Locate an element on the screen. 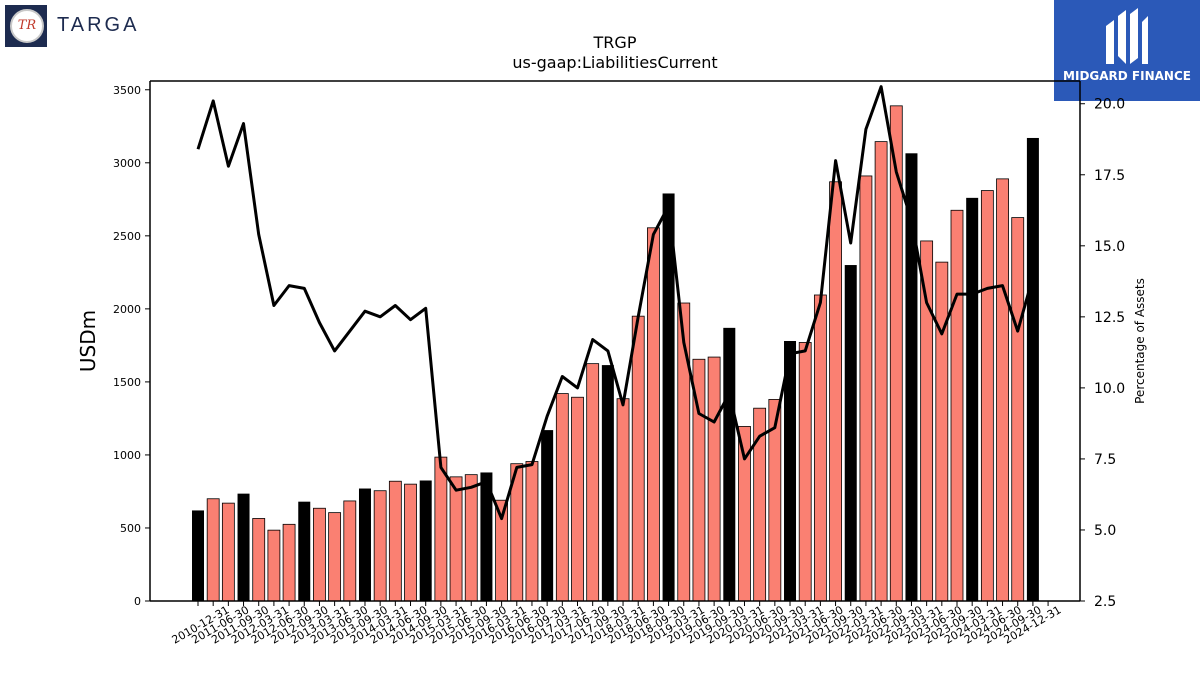 The width and height of the screenshot is (1200, 675). midgard-finance-logo: MIDGARD FINANCE is located at coordinates (1127, 50).